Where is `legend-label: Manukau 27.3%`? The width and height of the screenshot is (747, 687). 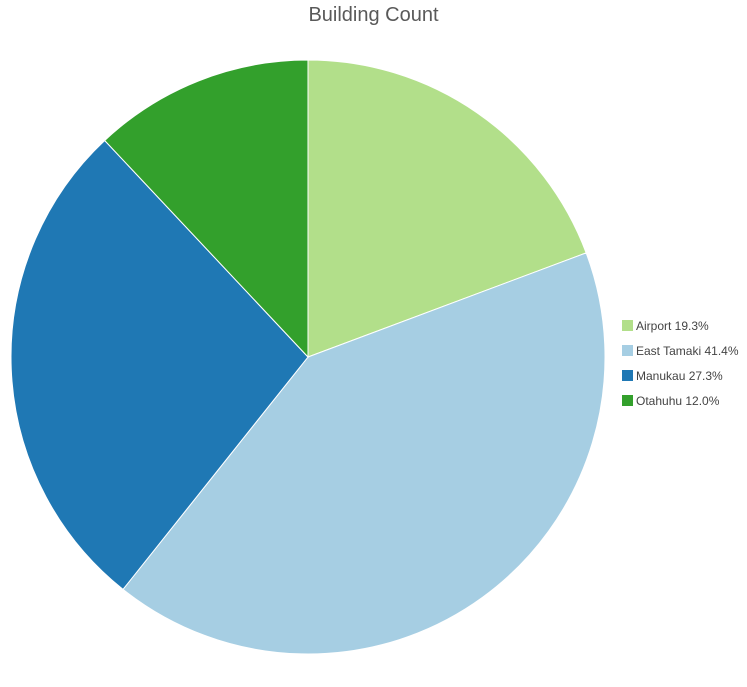
legend-label: Manukau 27.3% is located at coordinates (679, 375).